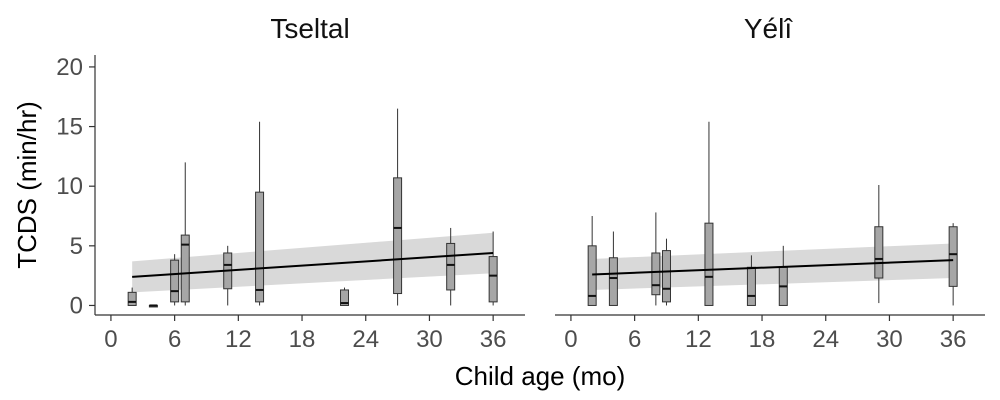  I want to click on y-tick-label: 20, so click(69, 67).